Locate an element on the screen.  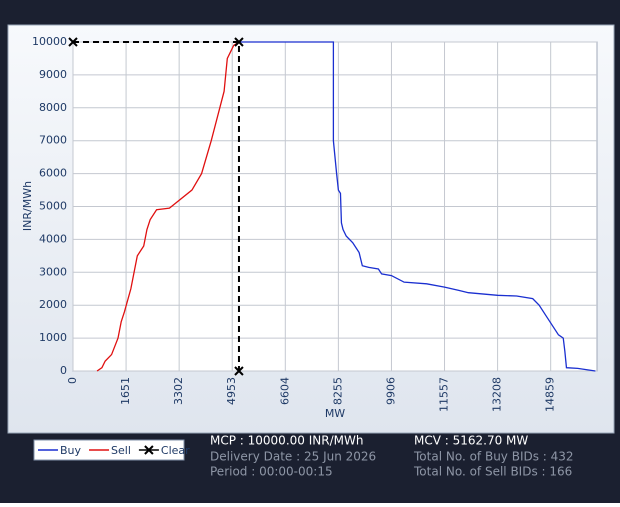
x-tick-label: 3302 is located at coordinates (178, 391).